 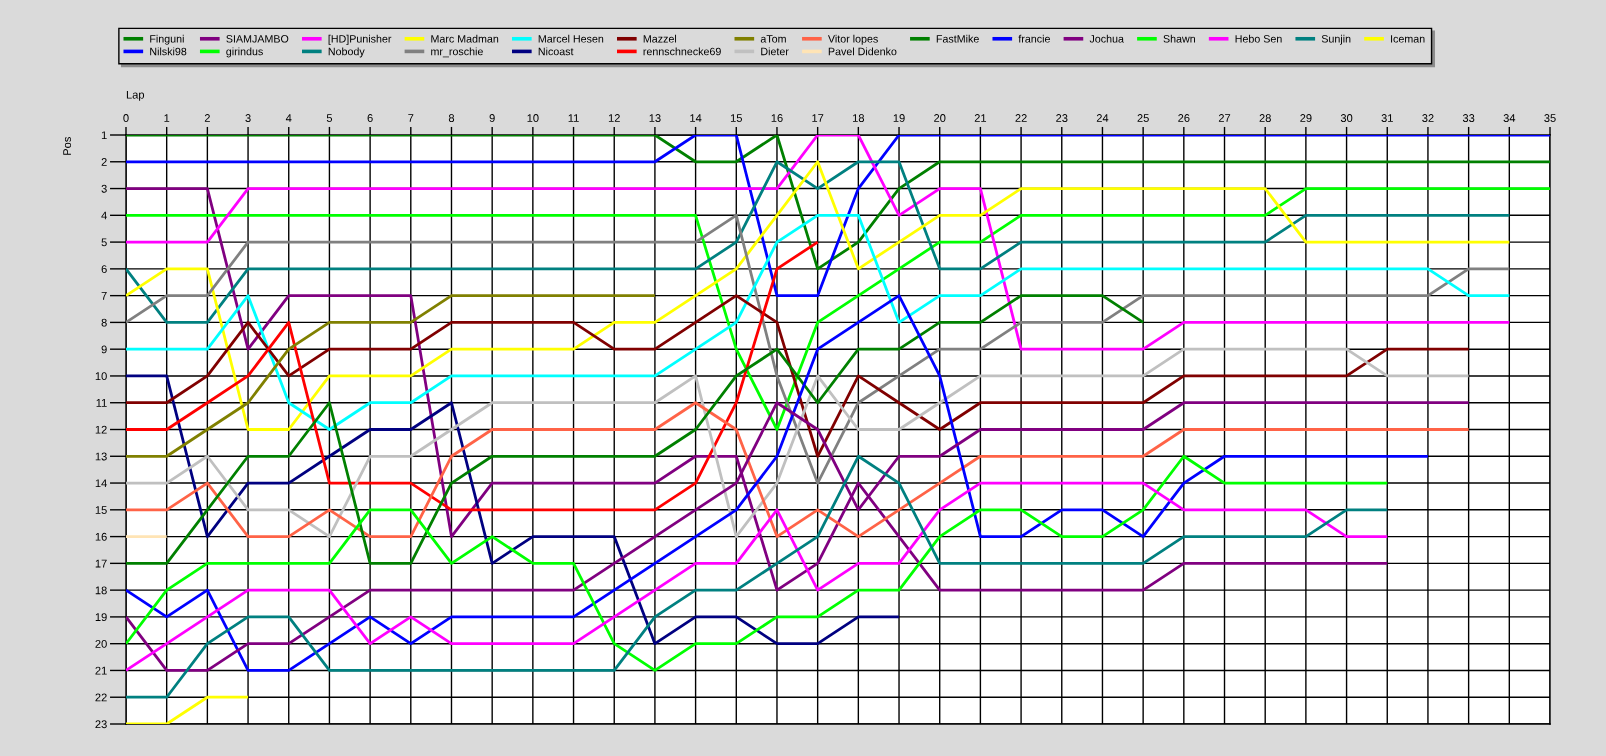 I want to click on x-tick-label: 33, so click(x=1468, y=118).